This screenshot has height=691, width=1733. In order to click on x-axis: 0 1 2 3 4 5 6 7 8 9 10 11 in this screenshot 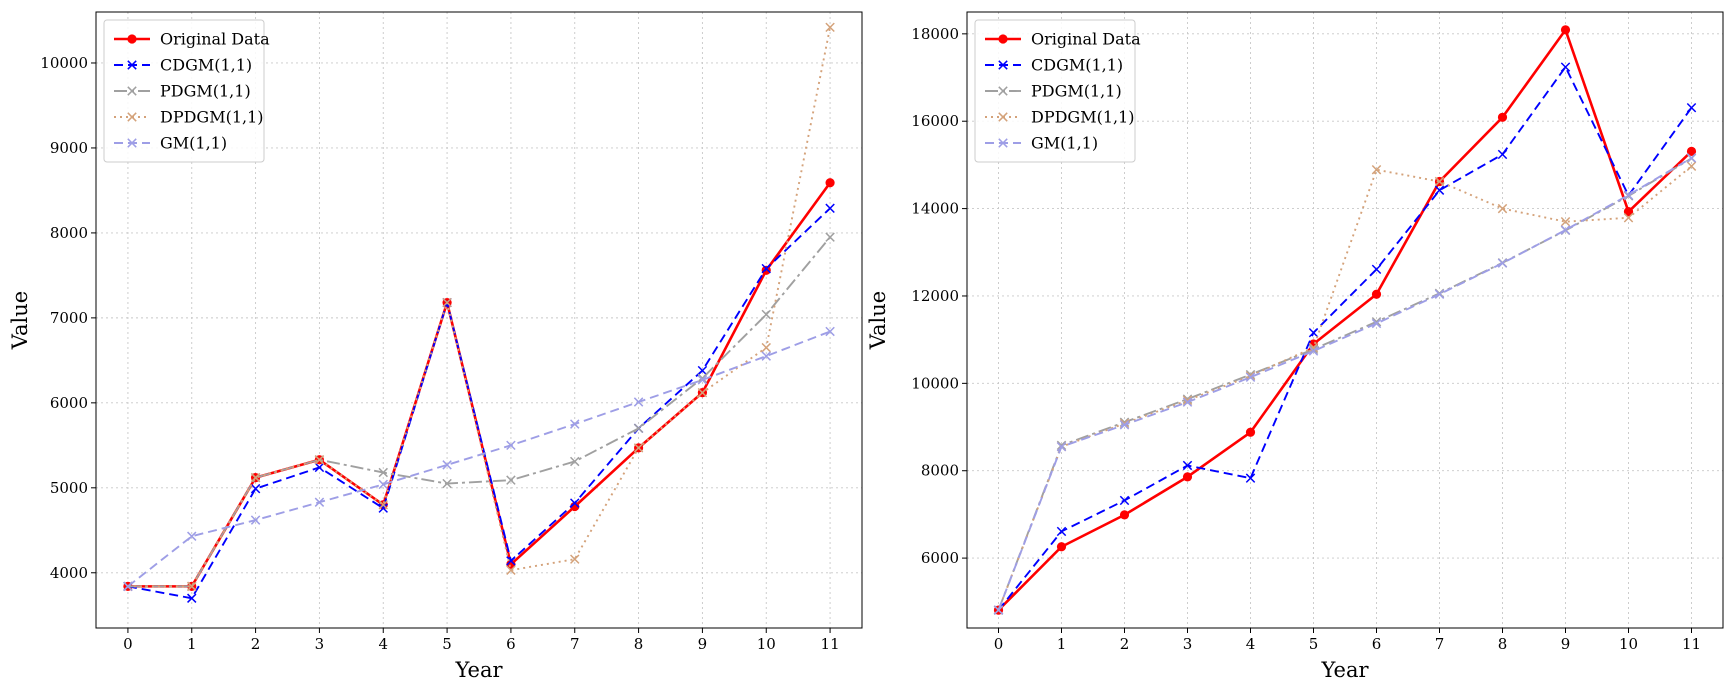, I will do `click(481, 640)`.